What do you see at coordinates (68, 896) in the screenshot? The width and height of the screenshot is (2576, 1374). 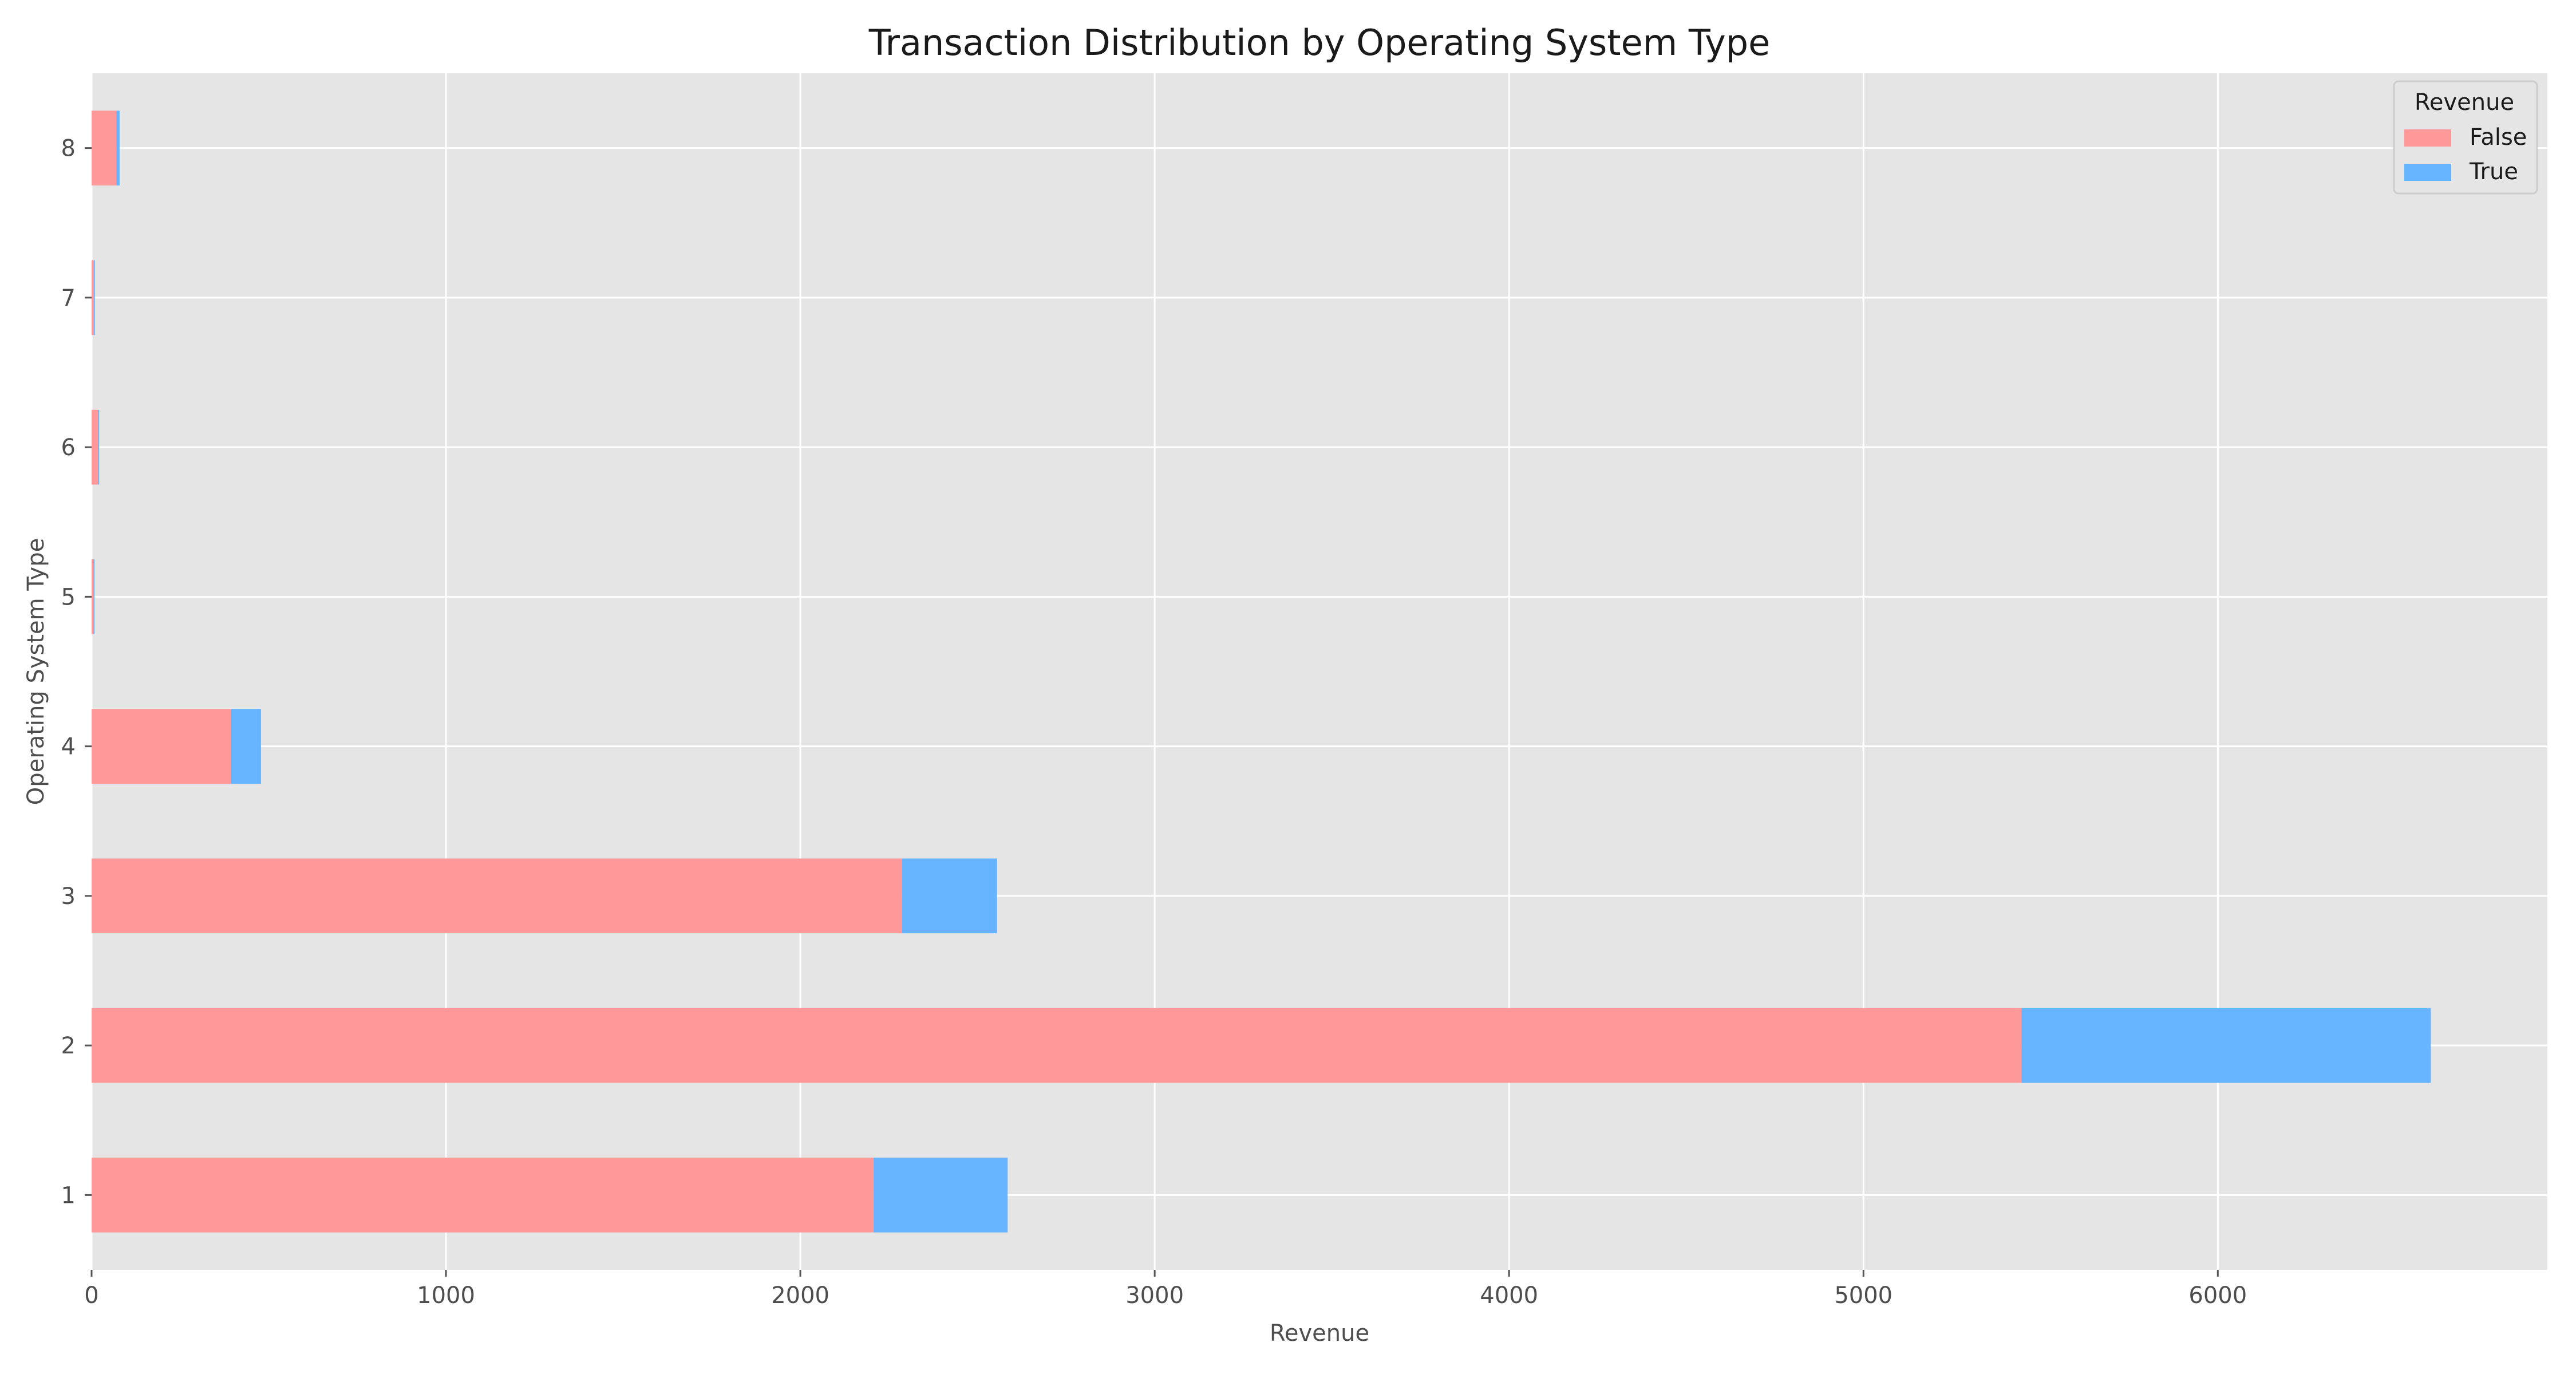 I see `y-tick-label: 3` at bounding box center [68, 896].